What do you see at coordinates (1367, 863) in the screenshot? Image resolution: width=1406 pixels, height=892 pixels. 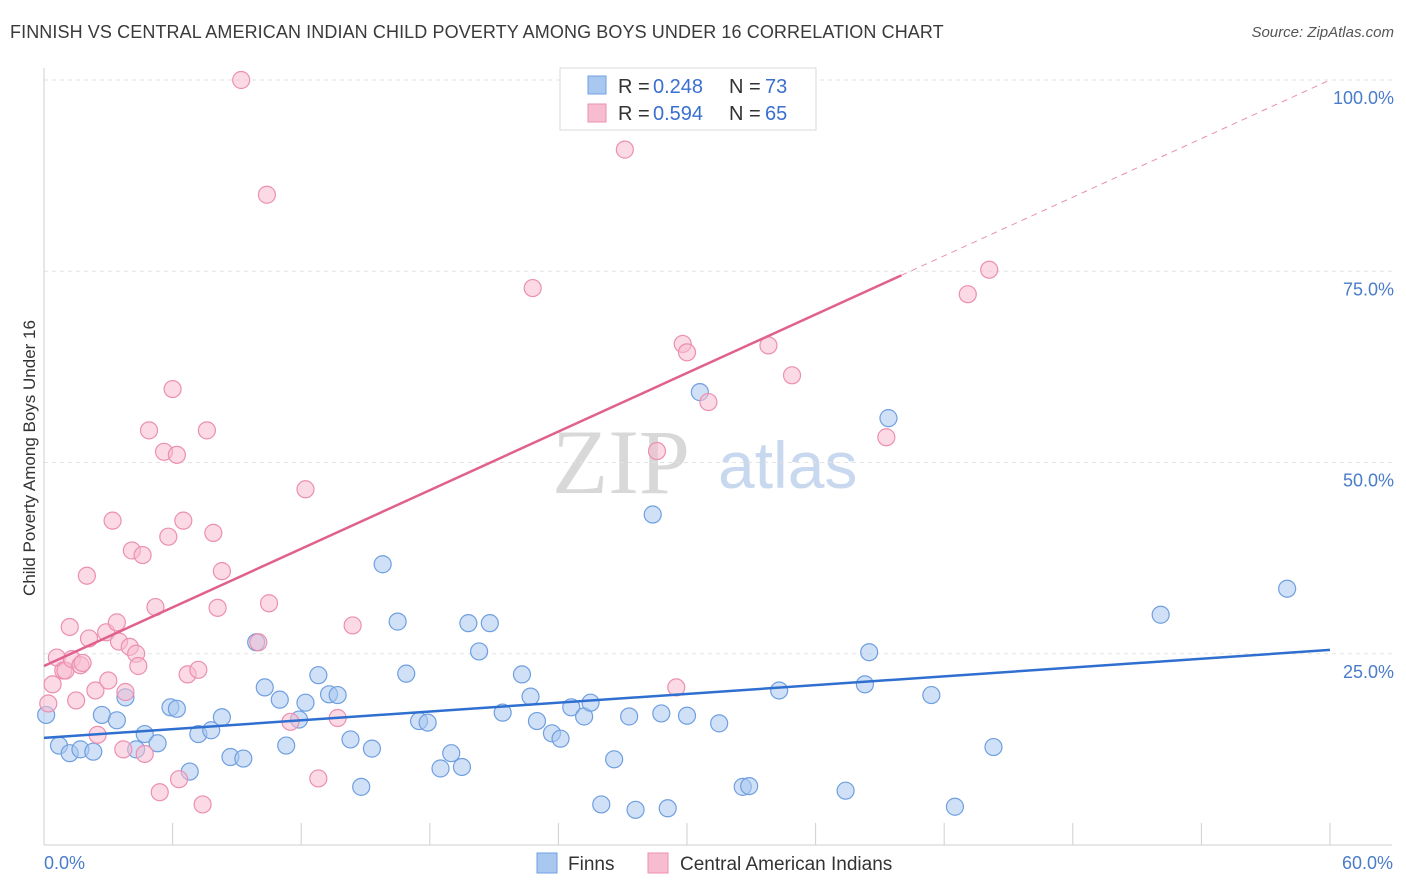 I see `x-tick-label-1: 60.0%` at bounding box center [1367, 863].